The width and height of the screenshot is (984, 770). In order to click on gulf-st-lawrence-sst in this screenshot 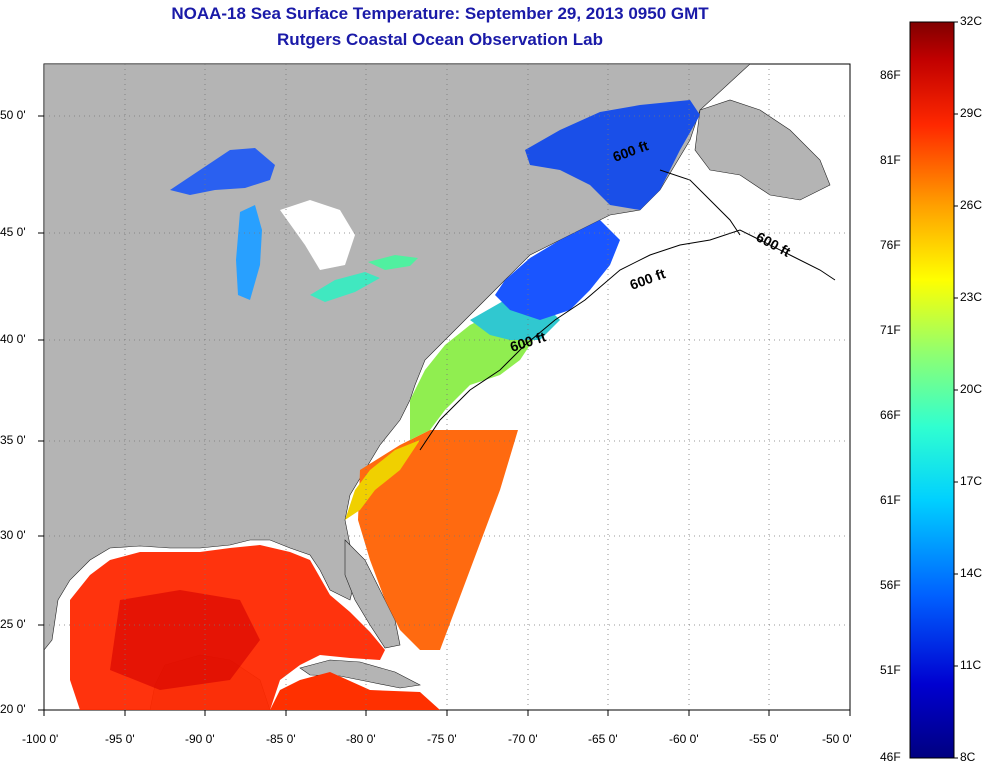, I will do `click(612, 155)`.